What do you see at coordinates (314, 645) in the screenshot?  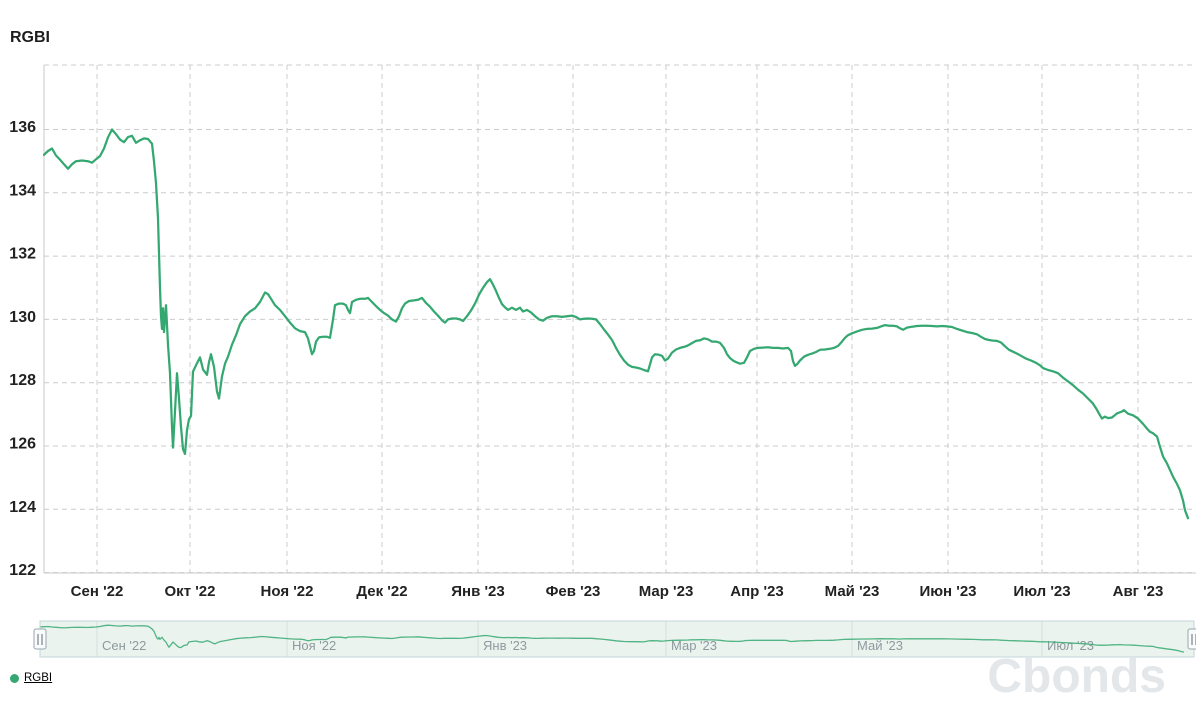 I see `navigator-axis-label: Ноя '22` at bounding box center [314, 645].